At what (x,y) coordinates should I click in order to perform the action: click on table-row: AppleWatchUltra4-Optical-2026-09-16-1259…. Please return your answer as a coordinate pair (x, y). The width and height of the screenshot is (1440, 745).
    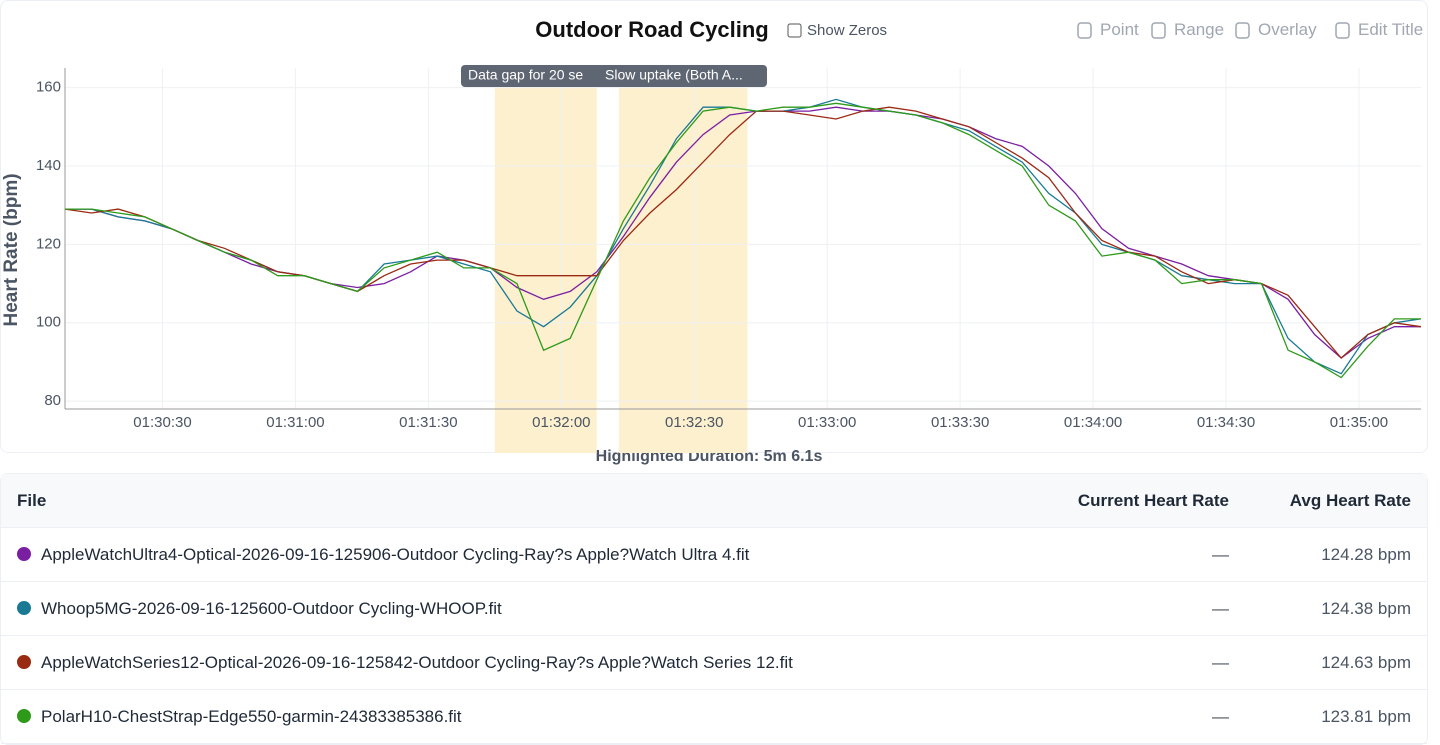
    Looking at the image, I should click on (714, 555).